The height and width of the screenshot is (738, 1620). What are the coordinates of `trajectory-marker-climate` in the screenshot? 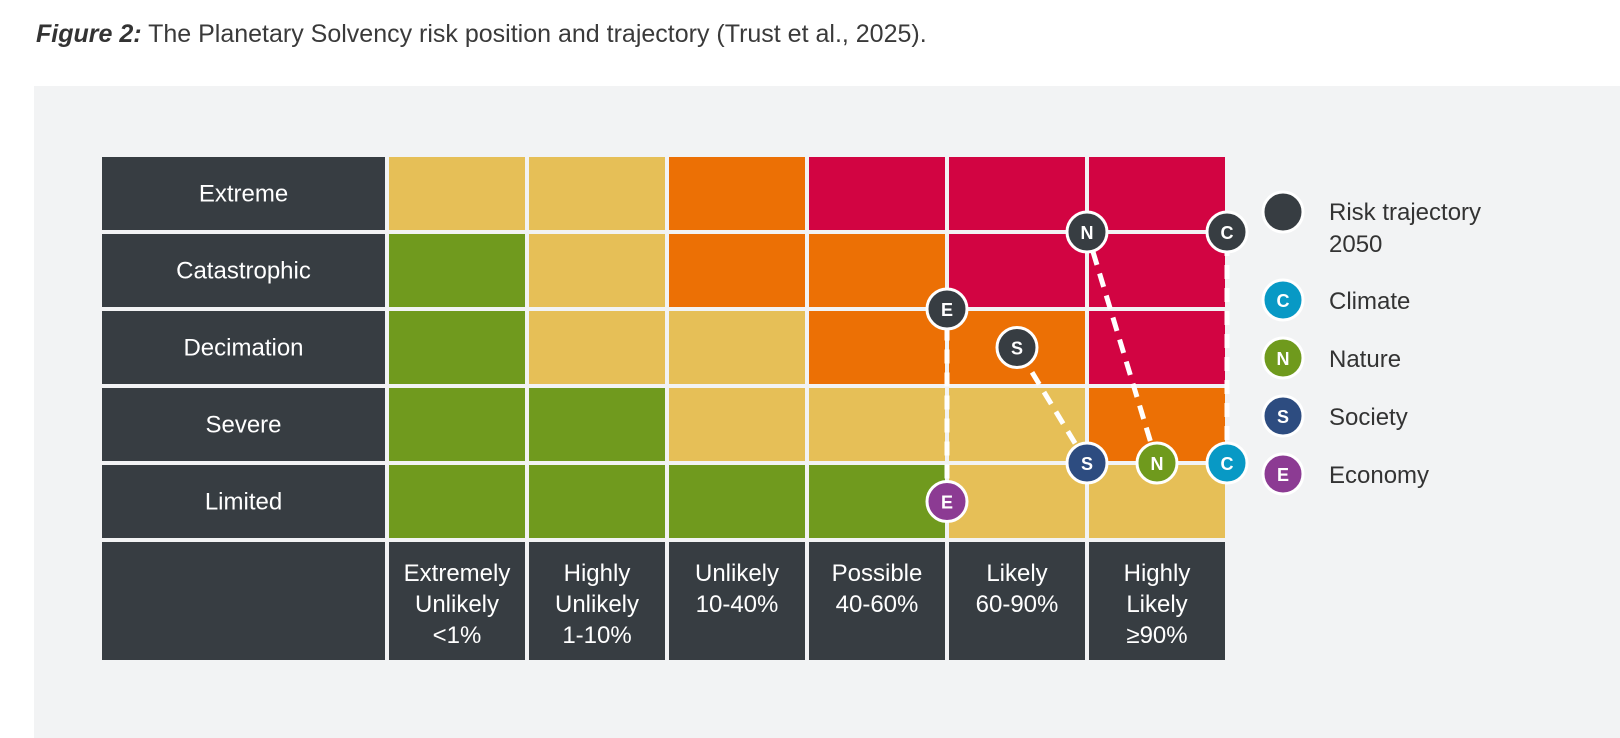 It's located at (1227, 232).